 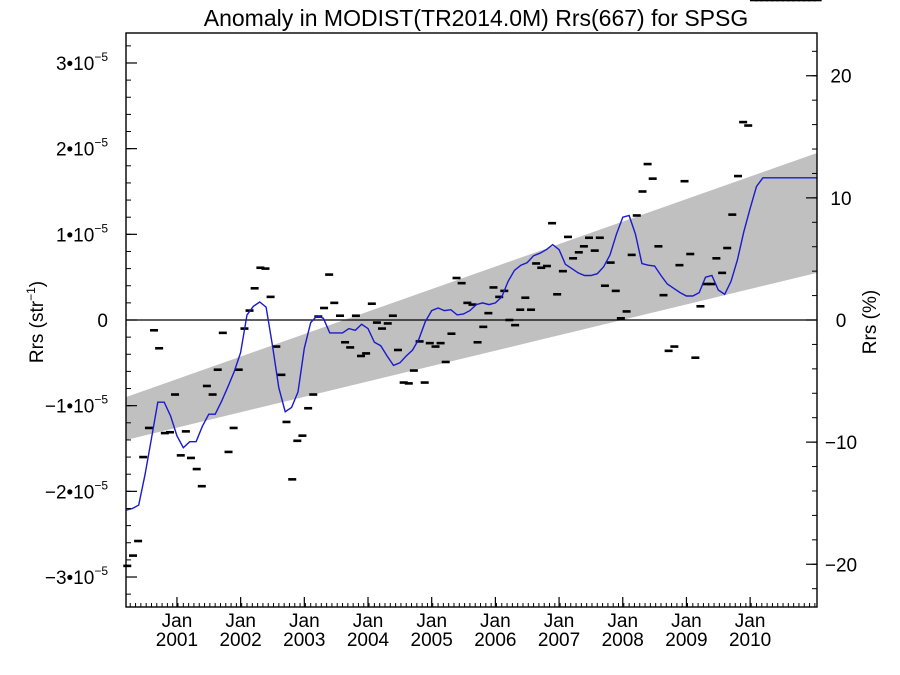 I want to click on x-tick-label-year: 2002, so click(x=240, y=640).